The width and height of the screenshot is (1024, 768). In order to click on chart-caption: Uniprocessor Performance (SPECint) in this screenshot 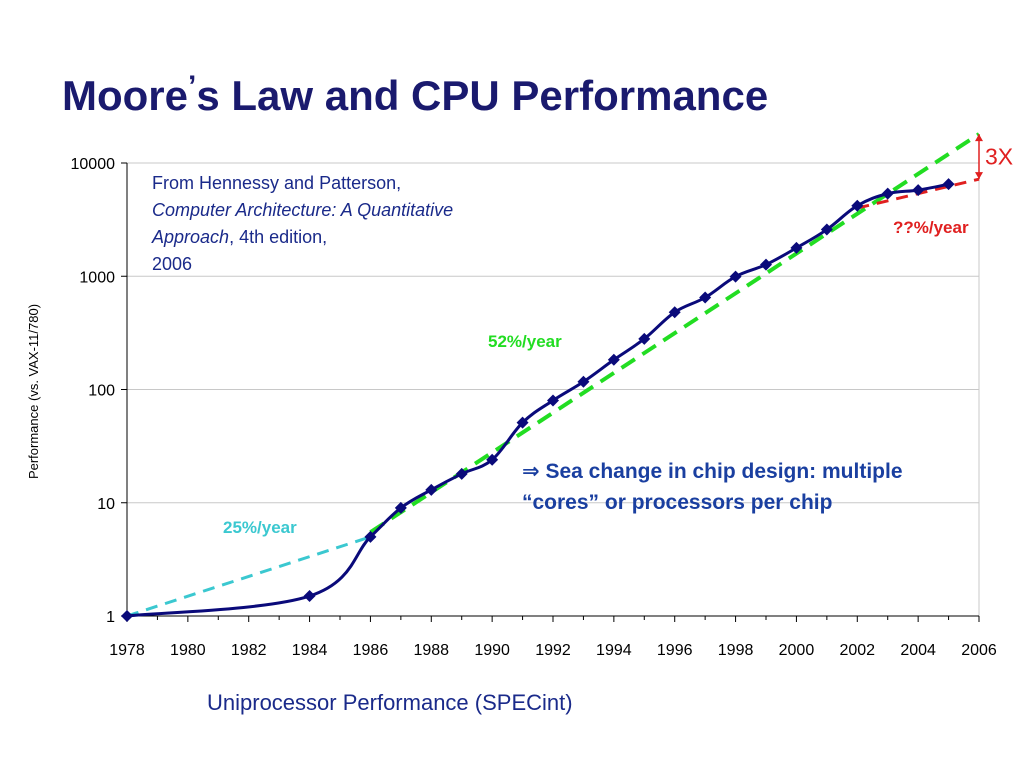, I will do `click(390, 702)`.